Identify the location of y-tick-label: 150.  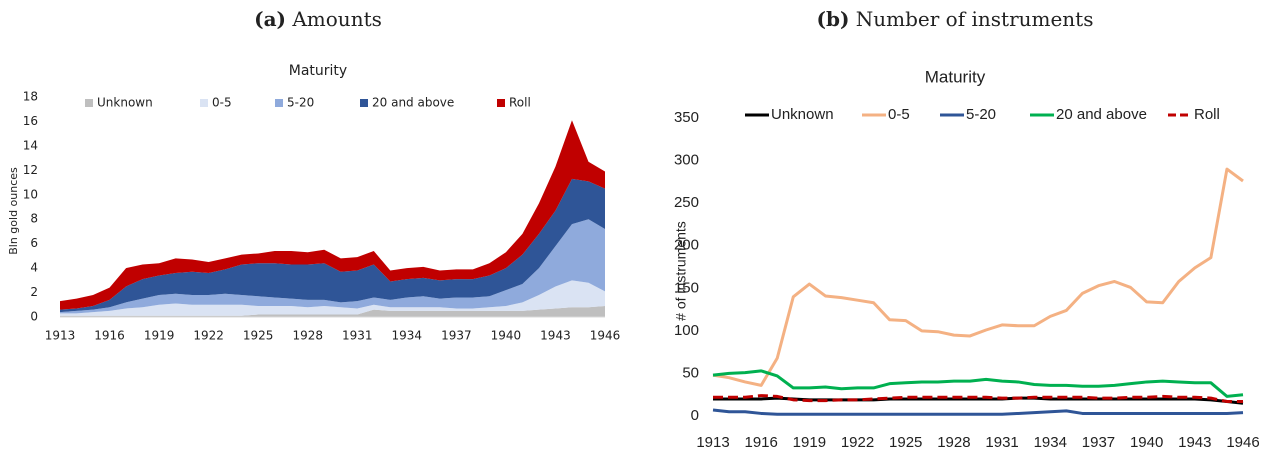
(686, 287).